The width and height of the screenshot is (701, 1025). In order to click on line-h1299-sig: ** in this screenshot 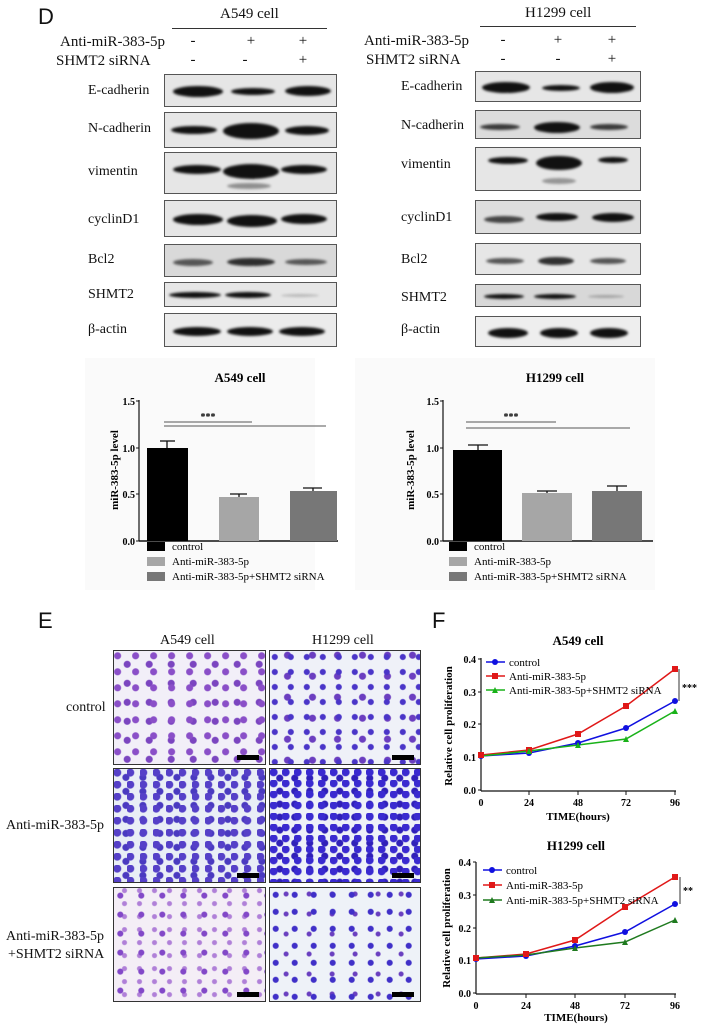, I will do `click(688, 891)`.